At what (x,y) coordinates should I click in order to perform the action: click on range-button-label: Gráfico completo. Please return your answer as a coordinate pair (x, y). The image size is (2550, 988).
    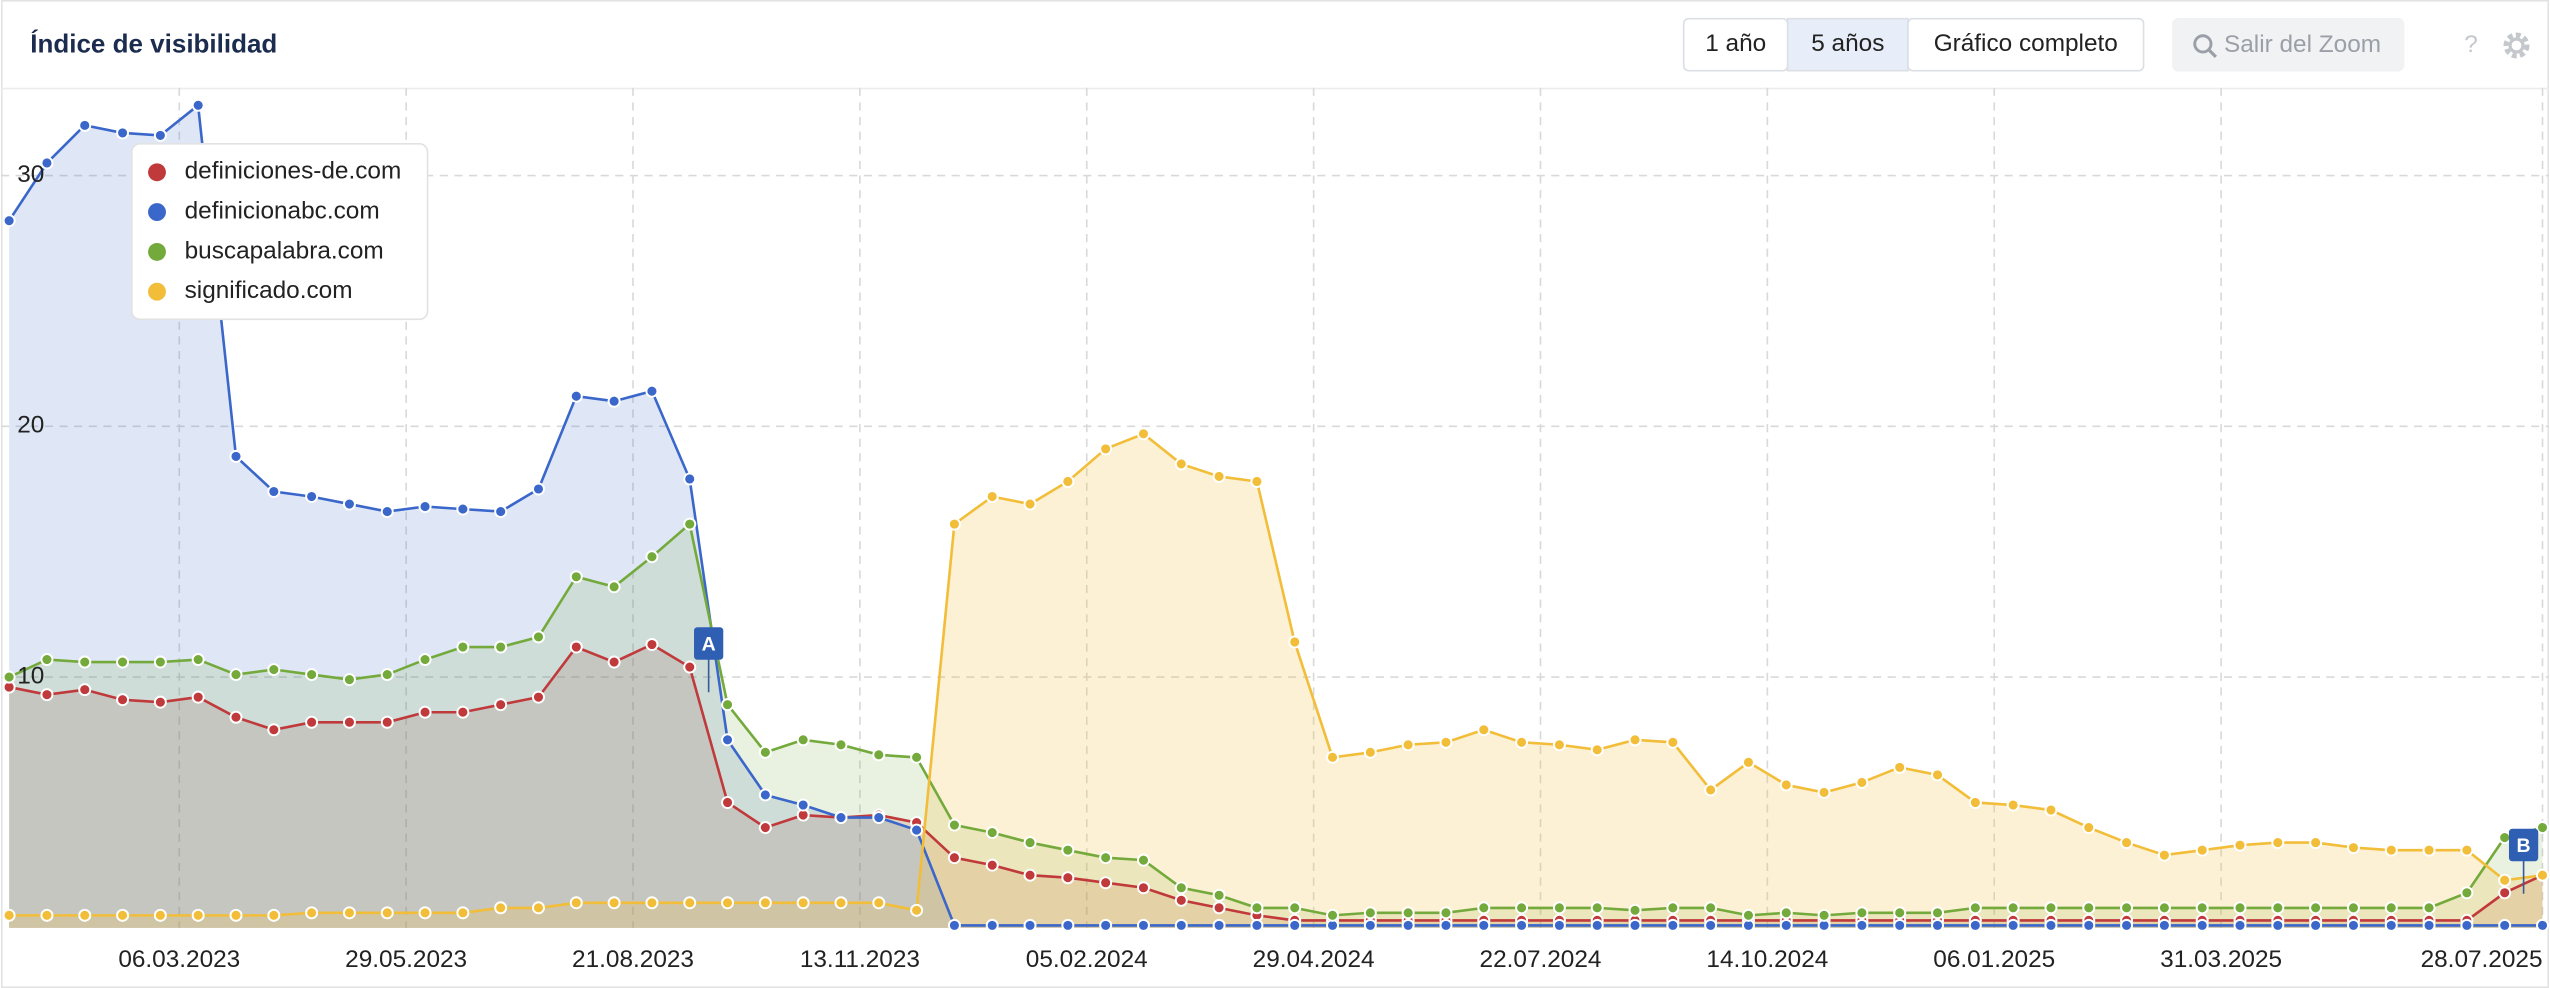
    Looking at the image, I should click on (2026, 43).